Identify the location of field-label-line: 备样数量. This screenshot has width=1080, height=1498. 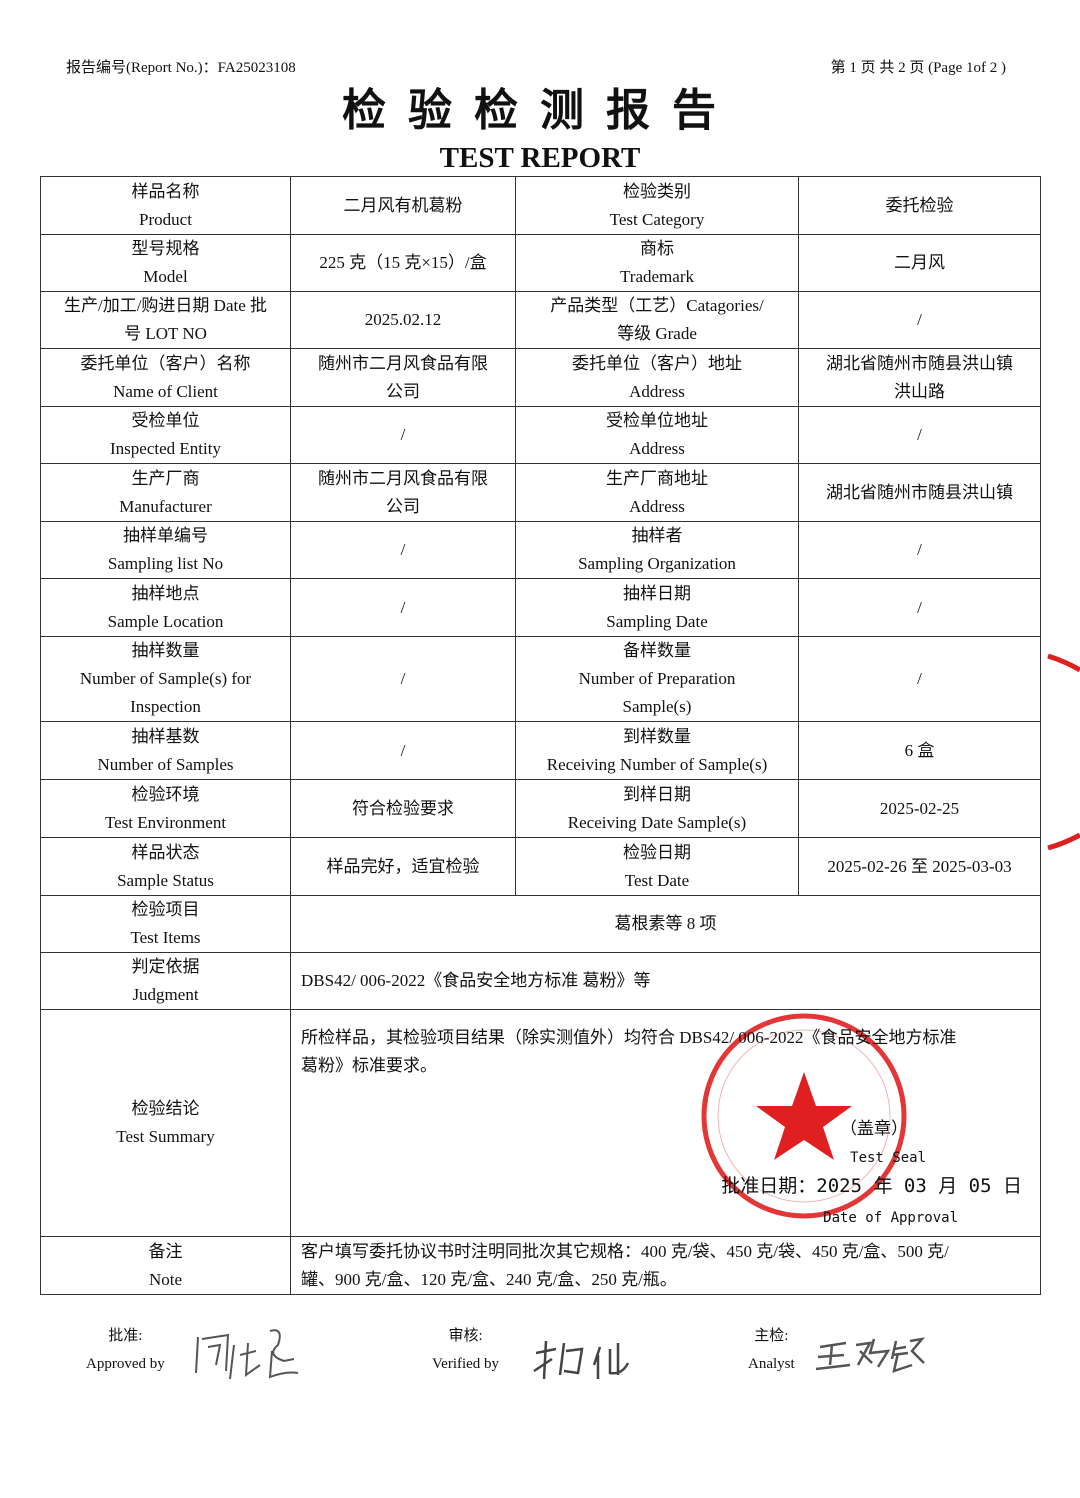
(657, 650).